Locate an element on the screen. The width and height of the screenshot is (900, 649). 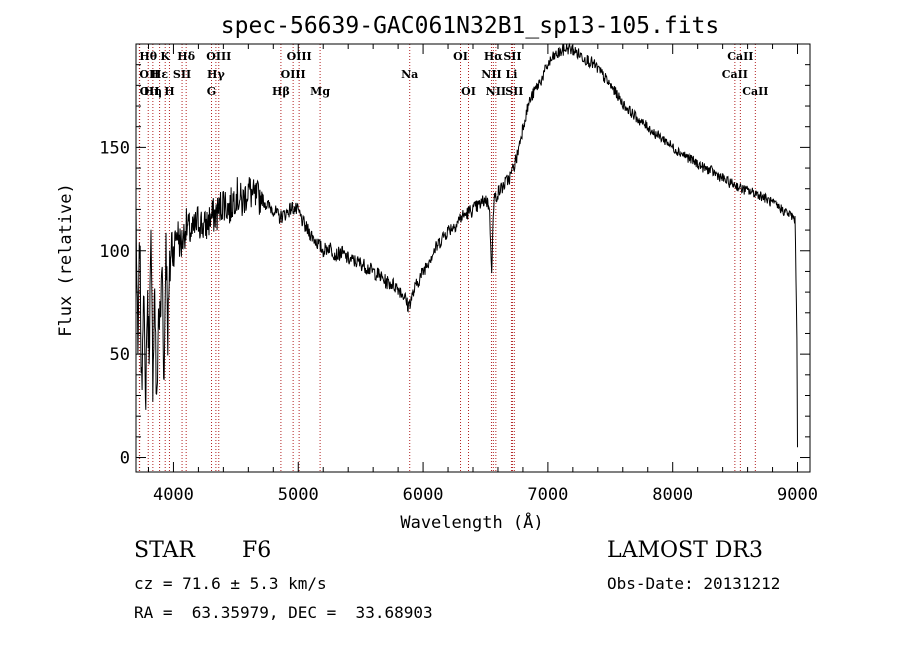
y-tick-label: 100 is located at coordinates (114, 252).